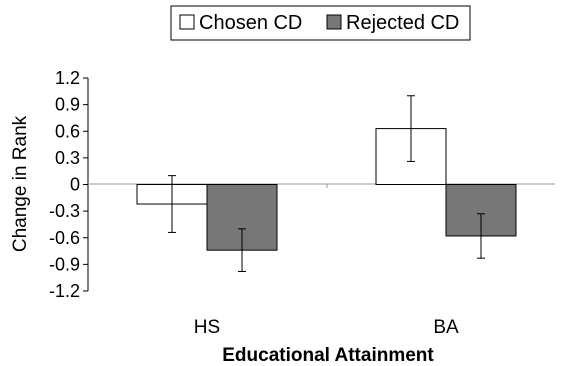 The width and height of the screenshot is (567, 366). I want to click on y-tick-label: 0.9, so click(67, 105).